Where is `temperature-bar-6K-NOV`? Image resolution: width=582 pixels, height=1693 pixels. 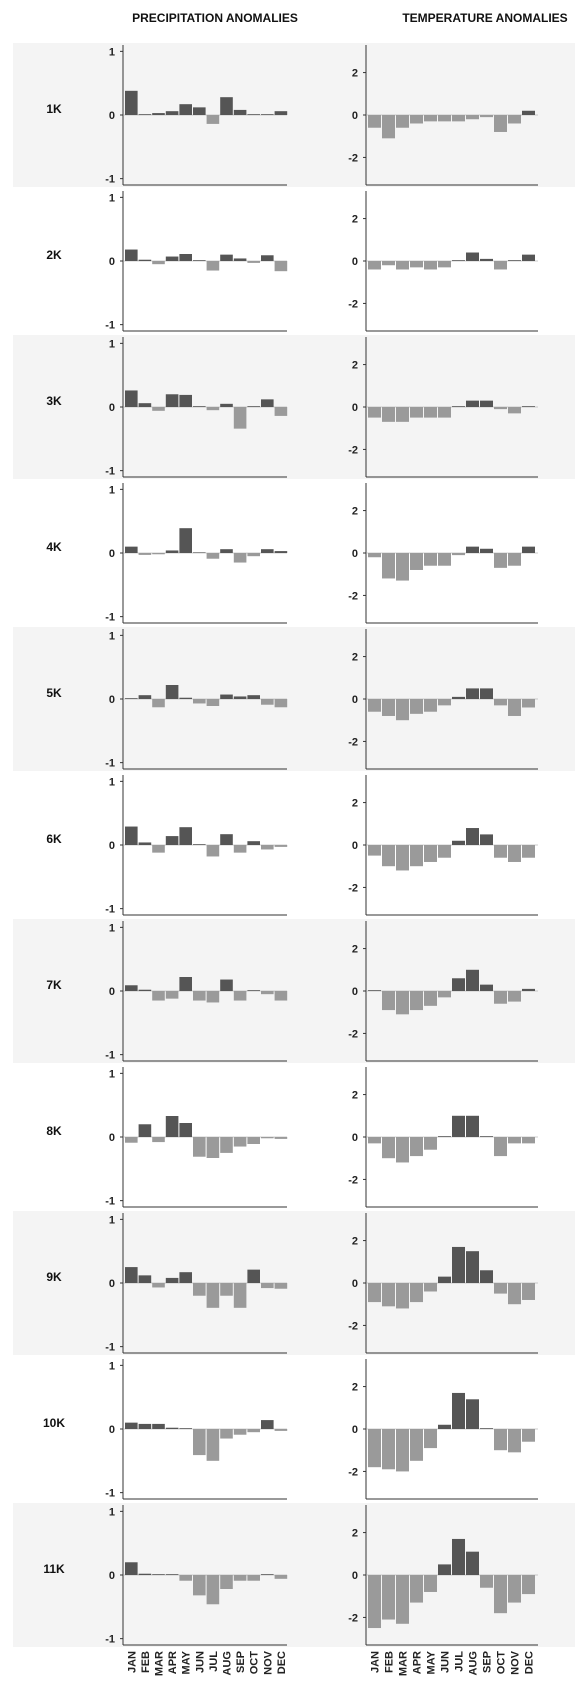 temperature-bar-6K-NOV is located at coordinates (514, 853).